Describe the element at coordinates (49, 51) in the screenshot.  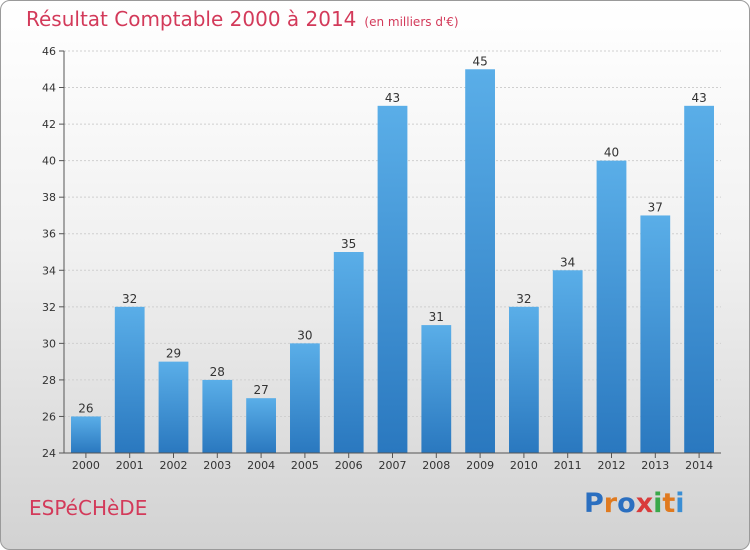
I see `y-tick-label: 46` at that location.